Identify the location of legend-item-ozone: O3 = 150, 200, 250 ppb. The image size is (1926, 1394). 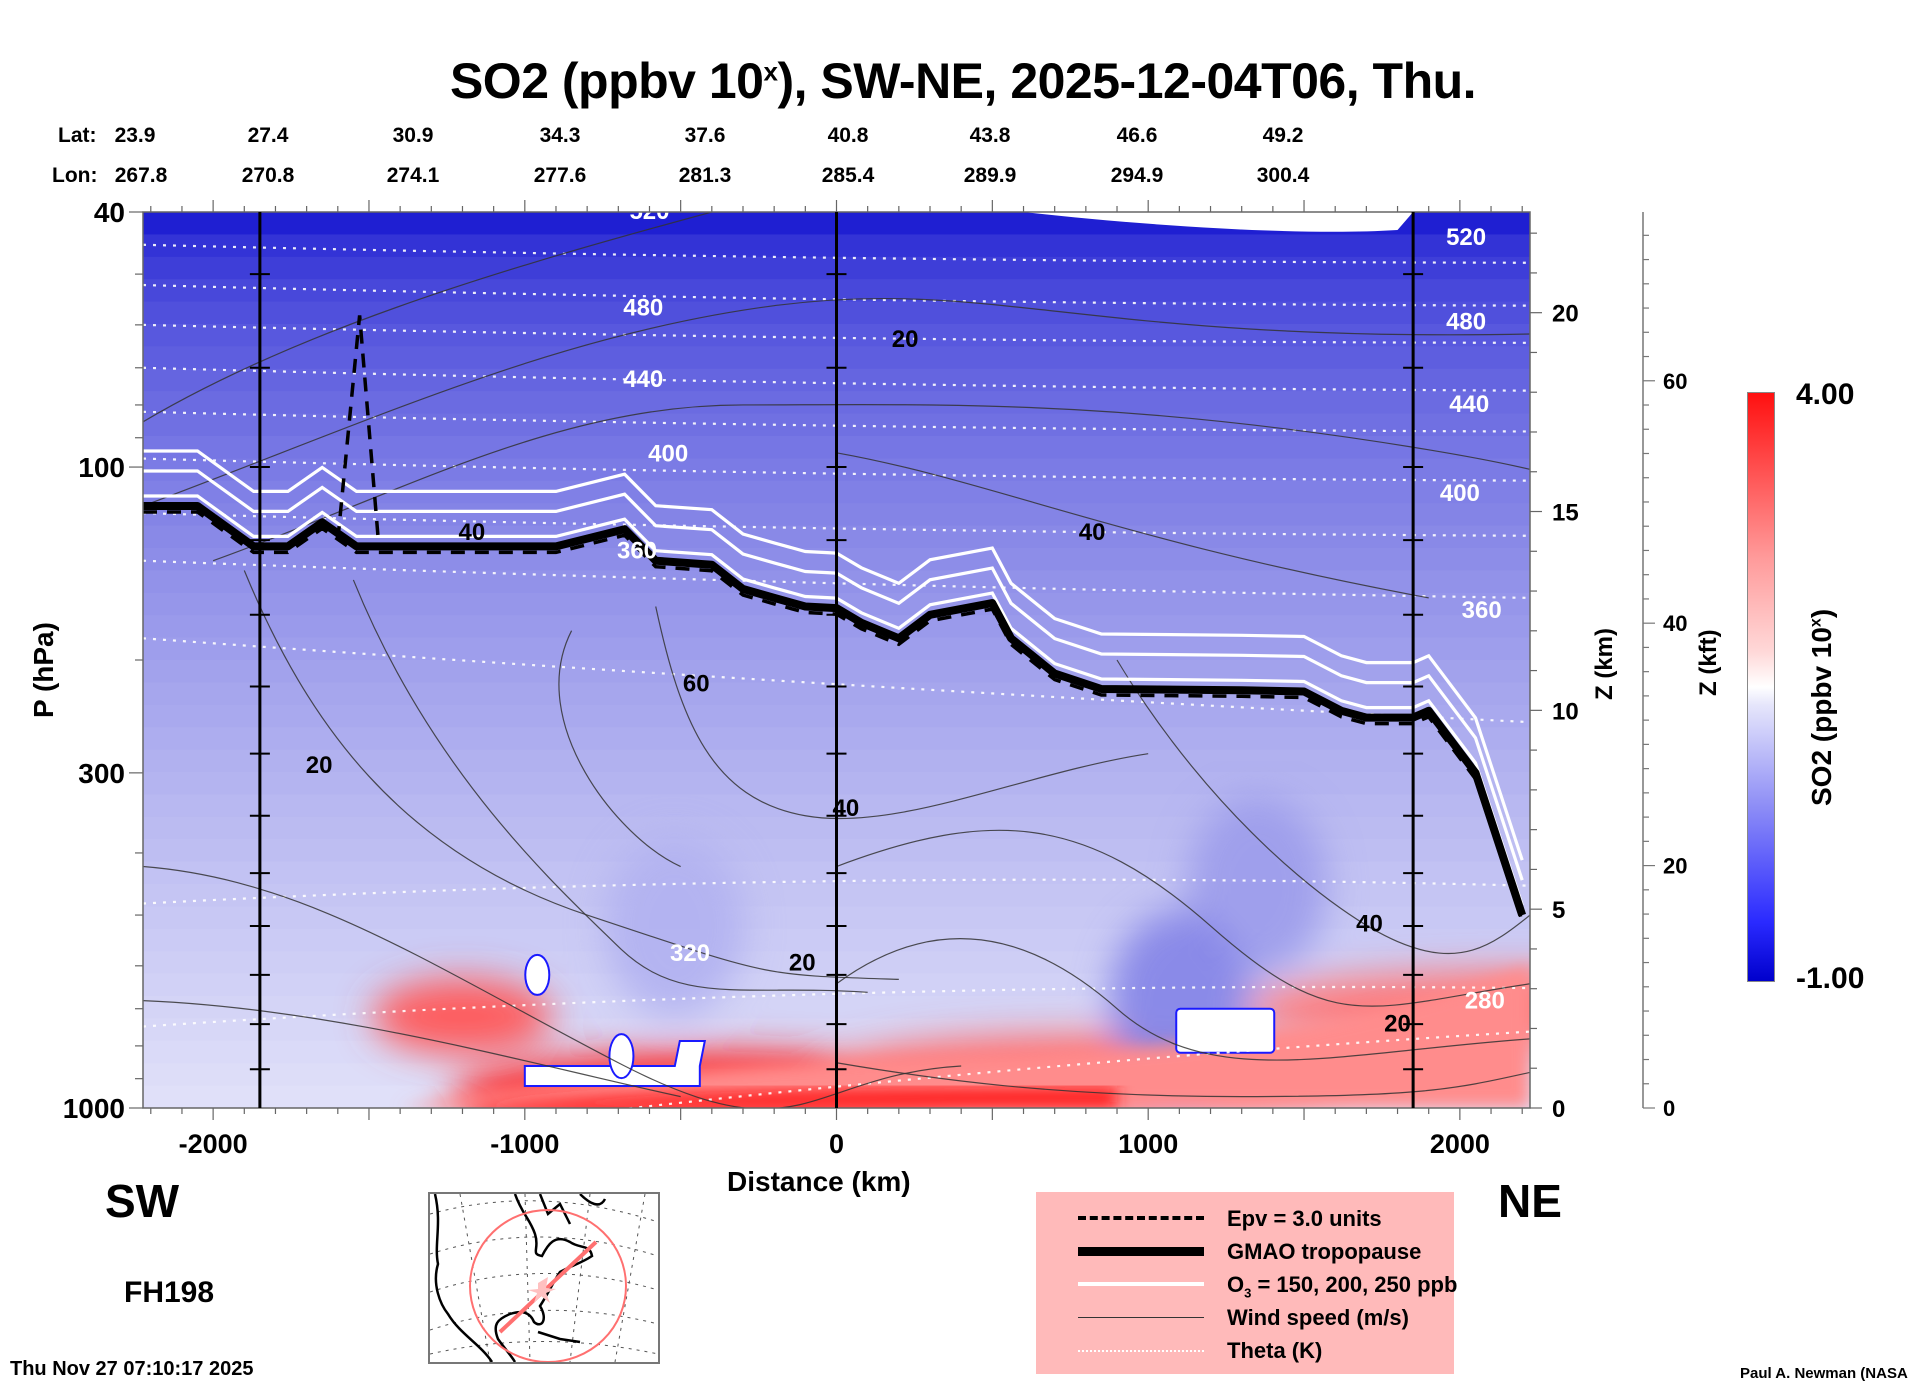
(1246, 1285).